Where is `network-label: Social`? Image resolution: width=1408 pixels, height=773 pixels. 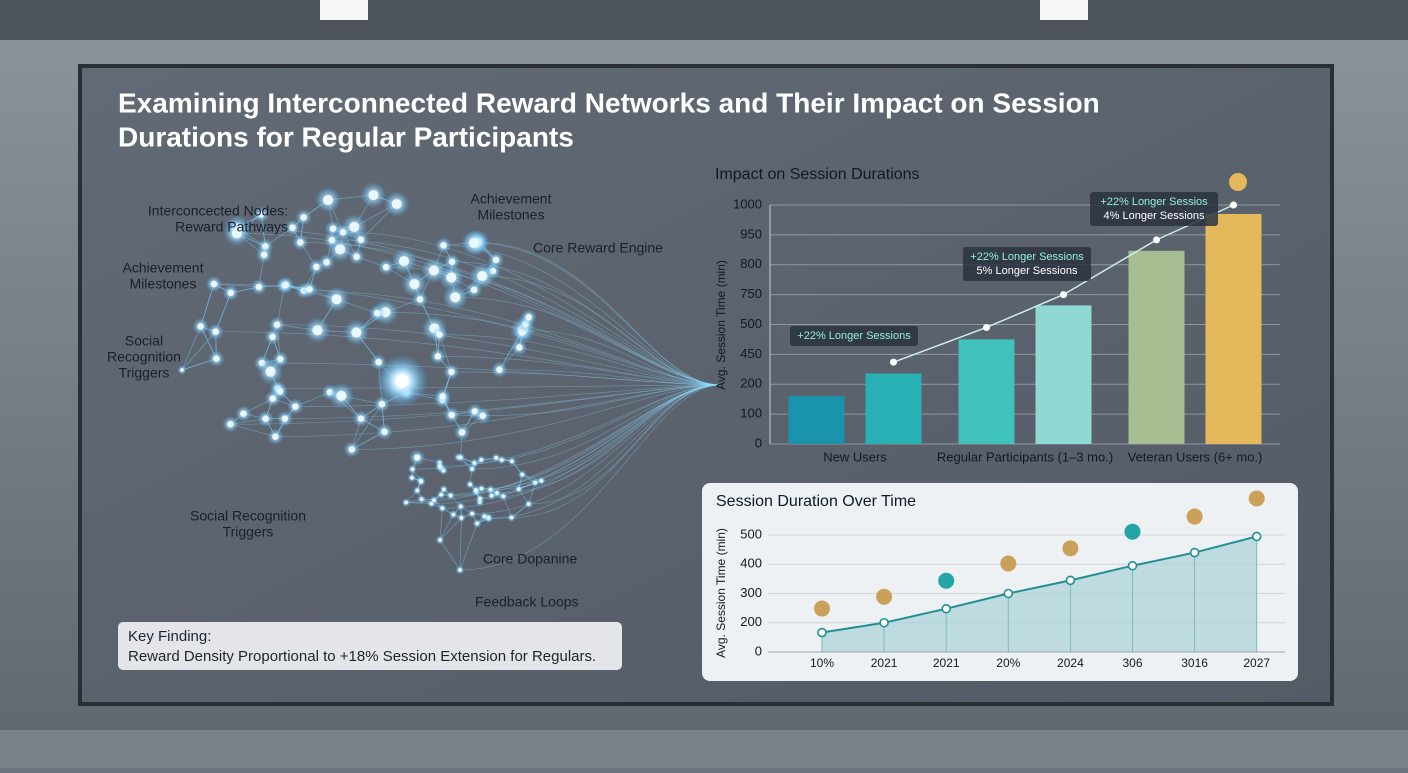
network-label: Social is located at coordinates (144, 341).